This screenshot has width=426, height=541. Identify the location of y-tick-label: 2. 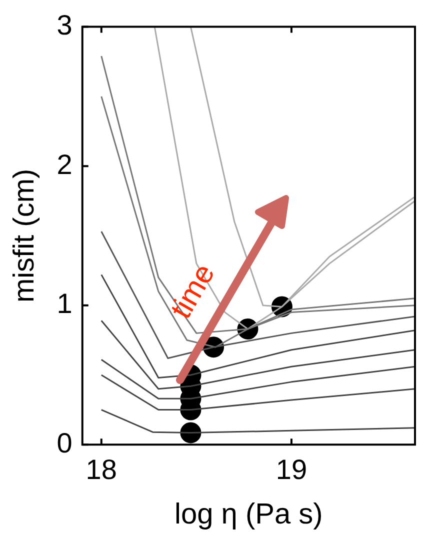
(64, 164).